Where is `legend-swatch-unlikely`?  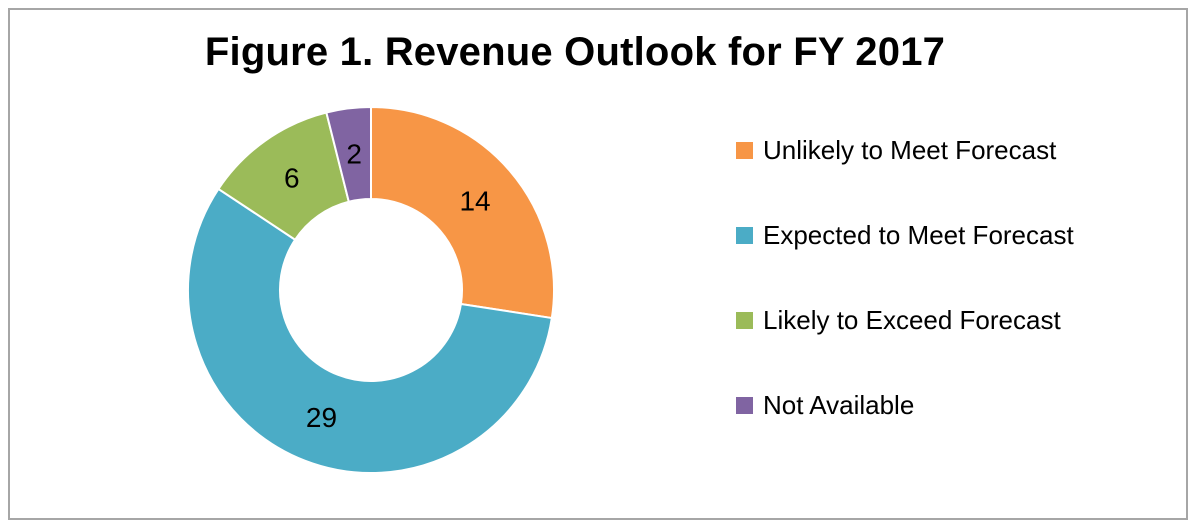
legend-swatch-unlikely is located at coordinates (744, 150).